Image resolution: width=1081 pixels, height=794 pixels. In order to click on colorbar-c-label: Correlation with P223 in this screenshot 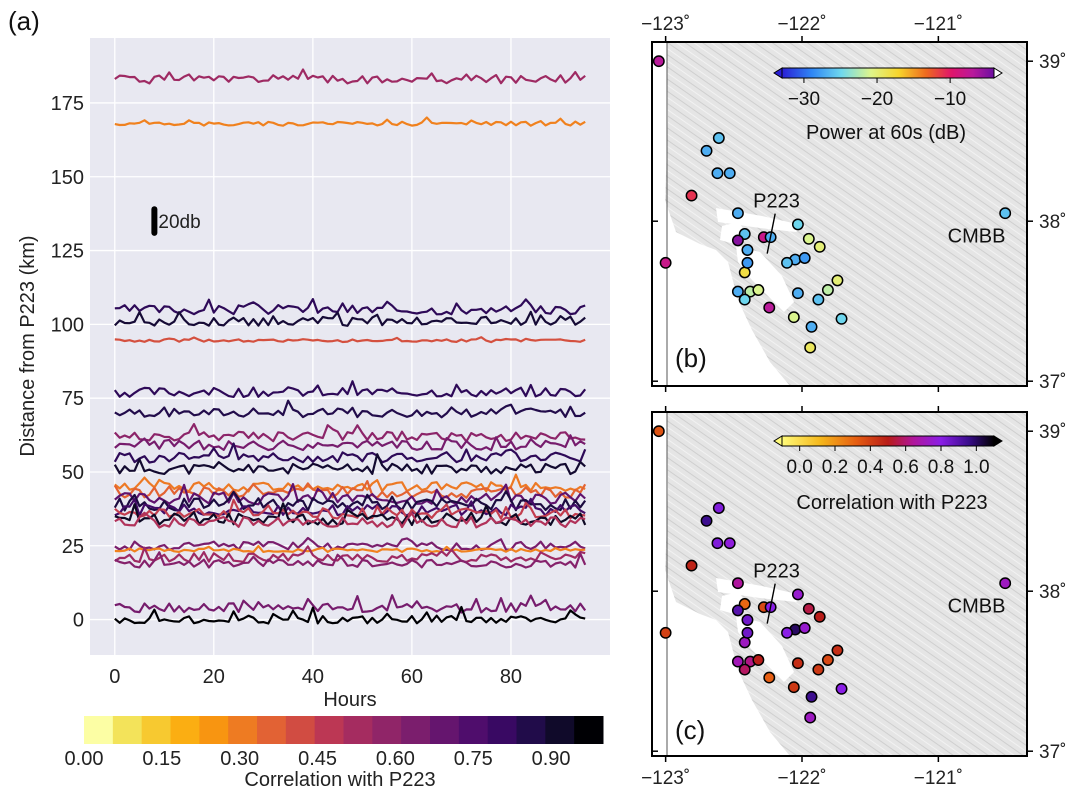, I will do `click(891, 503)`.